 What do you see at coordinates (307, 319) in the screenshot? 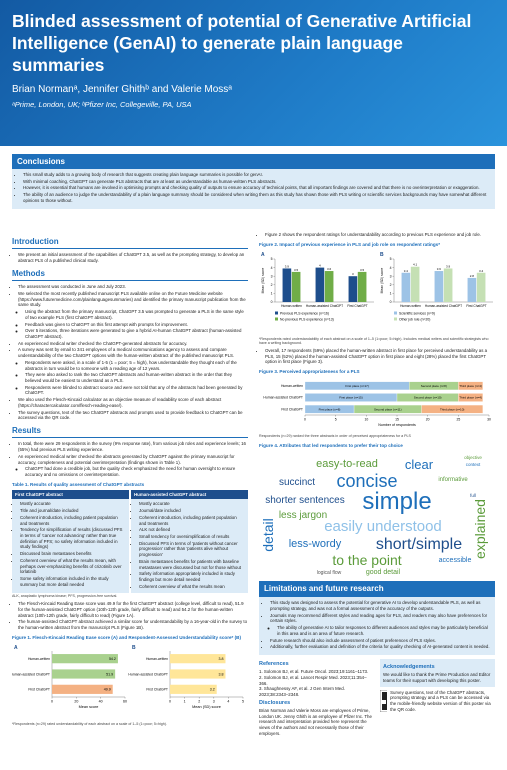
I see `legend-label: No previous PLS experience (n=13)` at bounding box center [307, 319].